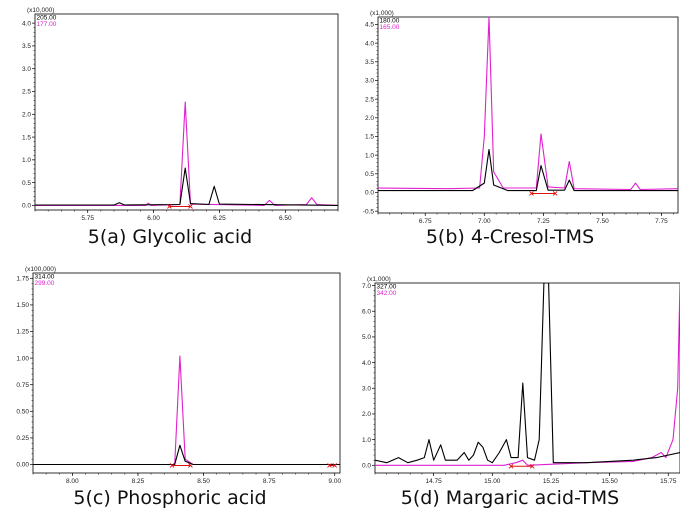  What do you see at coordinates (334, 481) in the screenshot?
I see `x-tick-label: 9.00` at bounding box center [334, 481].